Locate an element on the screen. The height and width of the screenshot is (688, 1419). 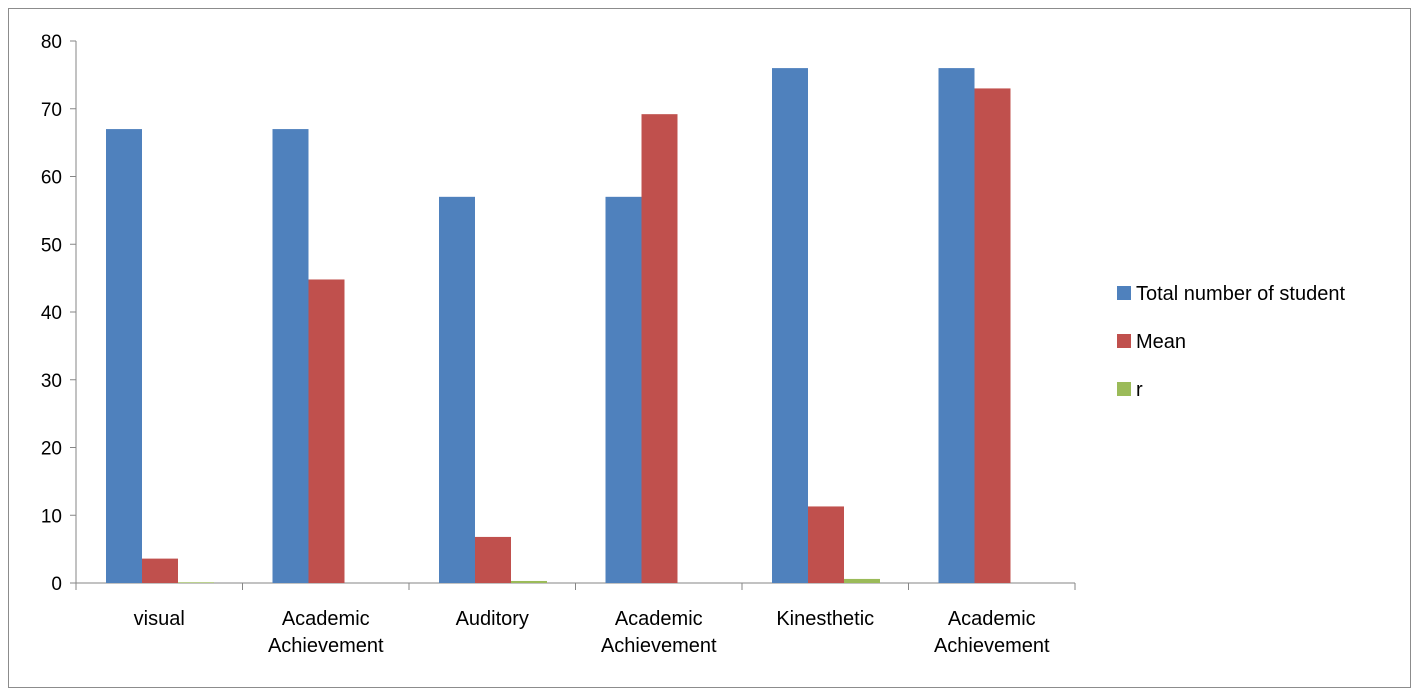
y-tick-labels: 0 10 20 30 40 50 60 70 80 is located at coordinates (51, 313).